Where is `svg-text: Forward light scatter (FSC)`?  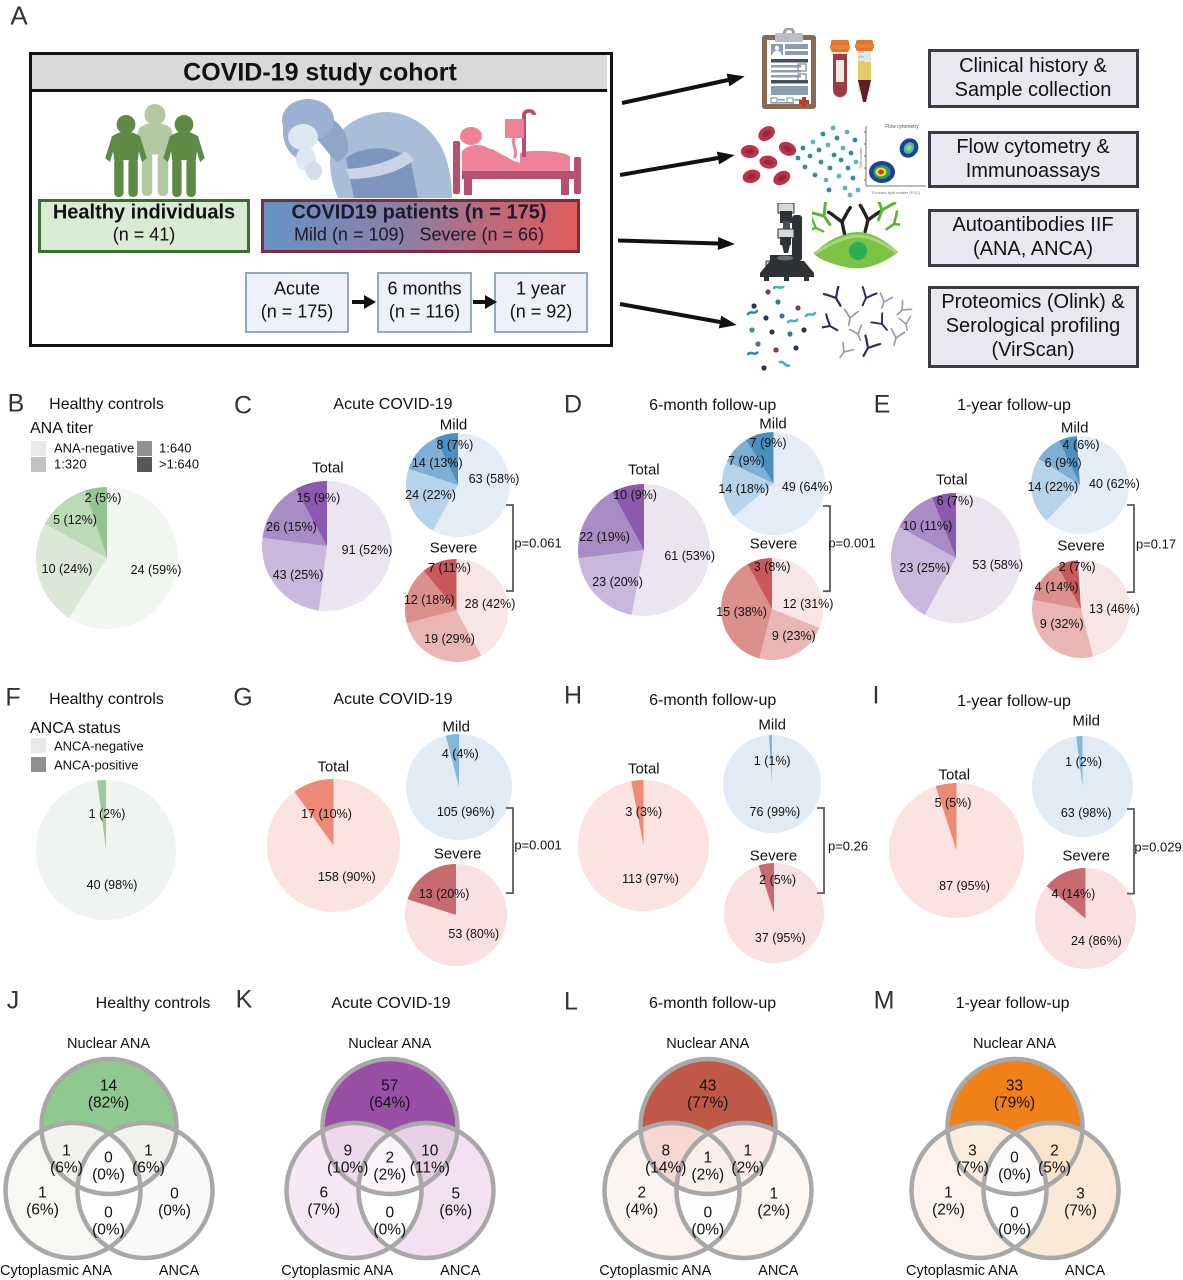
svg-text: Forward light scatter (FSC) is located at coordinates (896, 192).